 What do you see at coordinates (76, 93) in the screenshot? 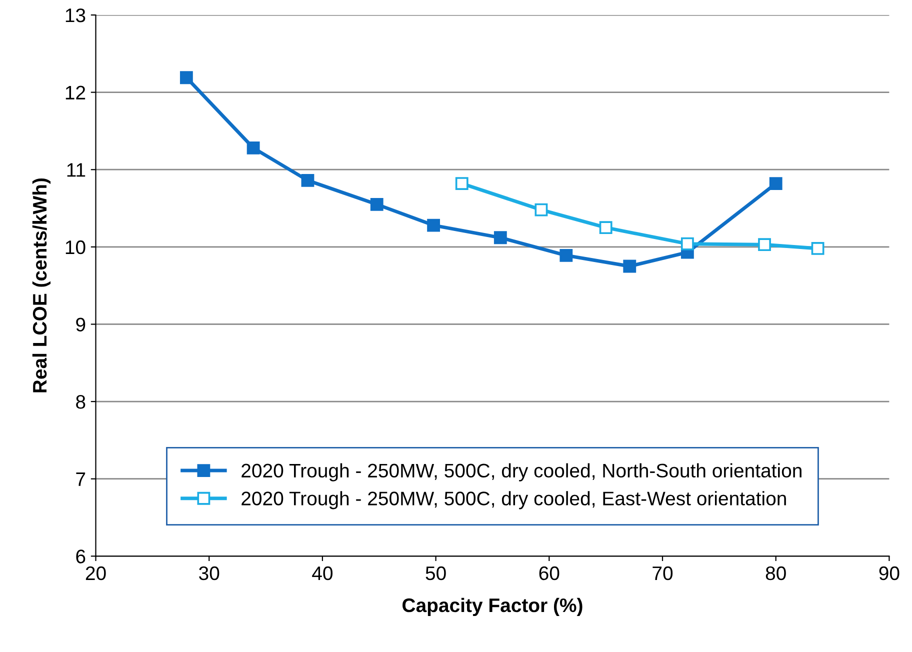
I see `y-tick-label: 12` at bounding box center [76, 93].